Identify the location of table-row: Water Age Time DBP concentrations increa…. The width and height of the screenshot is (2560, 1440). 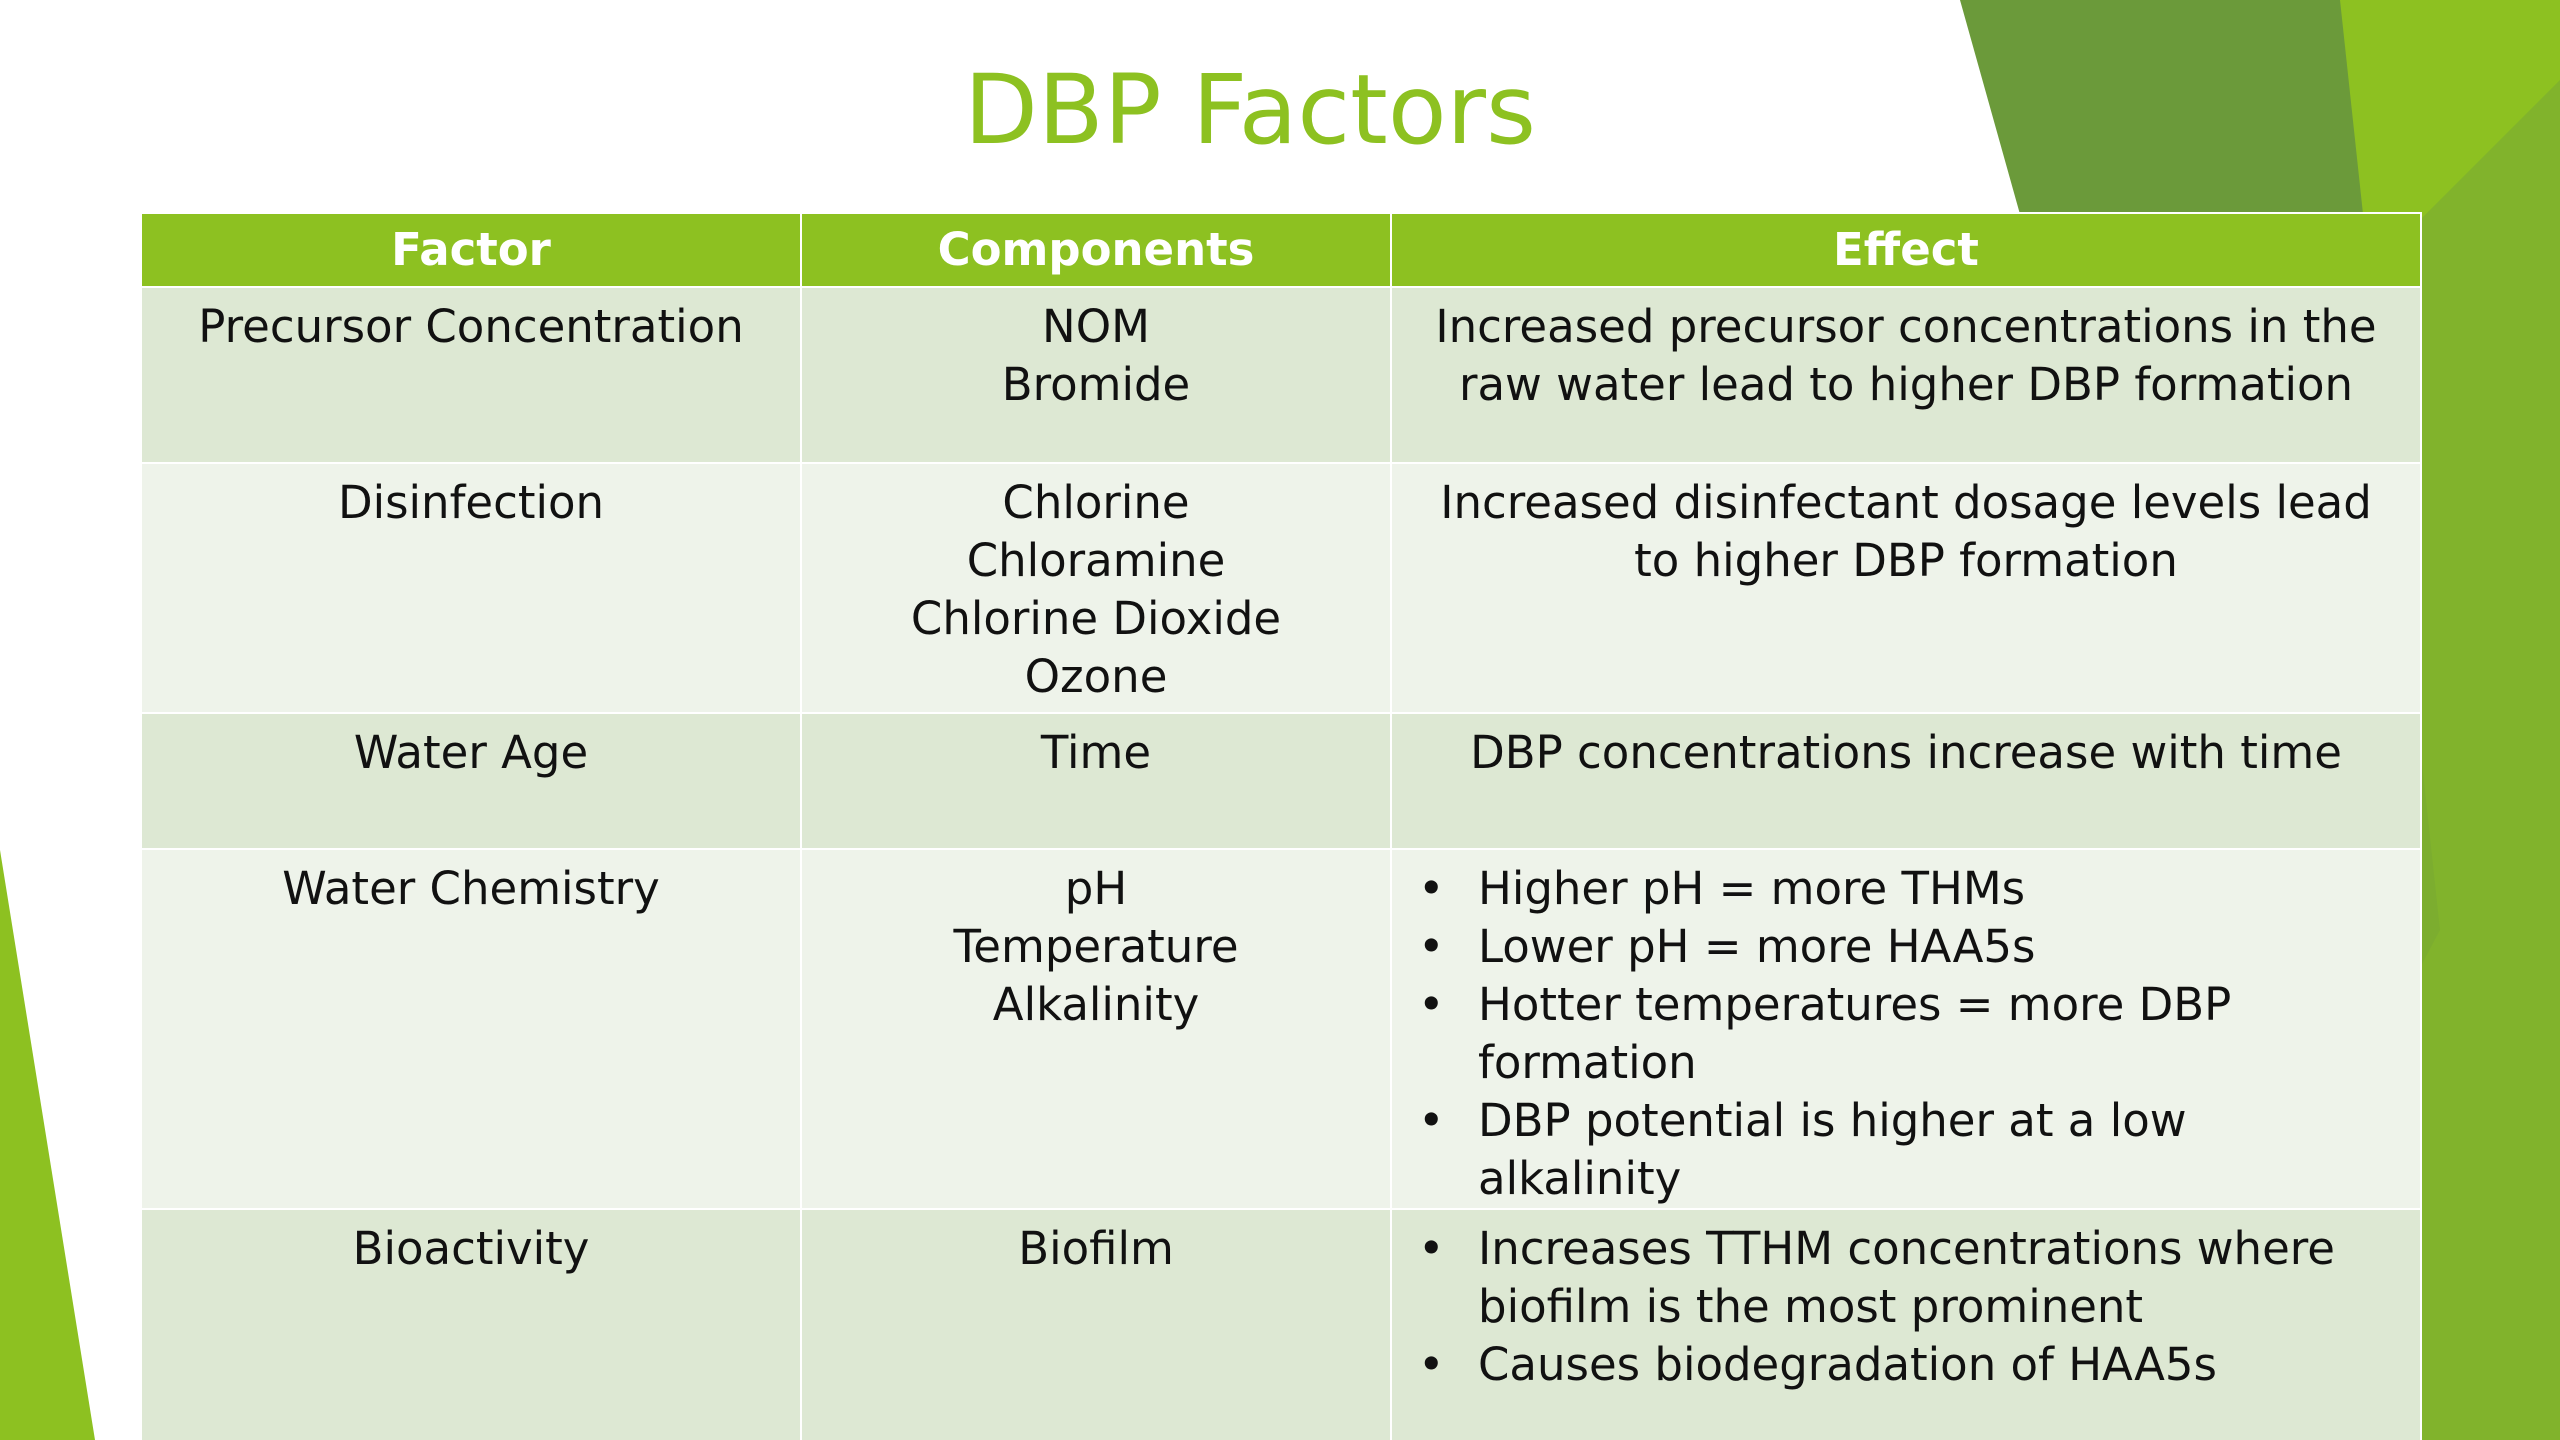
(1281, 781).